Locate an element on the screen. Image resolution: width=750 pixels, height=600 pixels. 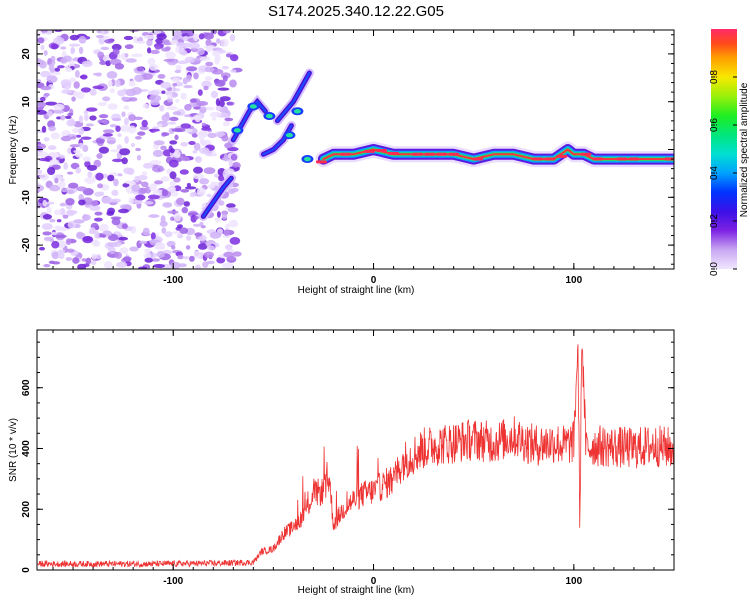
signal-streak is located at coordinates (217, 197).